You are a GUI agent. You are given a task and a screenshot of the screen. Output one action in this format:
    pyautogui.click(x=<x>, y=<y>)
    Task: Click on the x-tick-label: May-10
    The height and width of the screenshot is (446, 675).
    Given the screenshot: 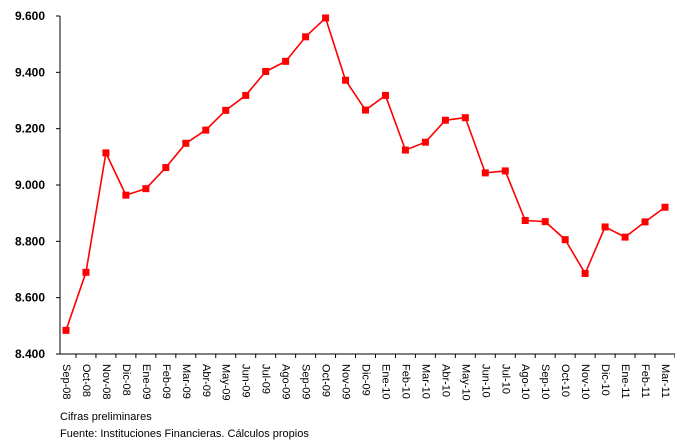 What is the action you would take?
    pyautogui.click(x=465, y=382)
    